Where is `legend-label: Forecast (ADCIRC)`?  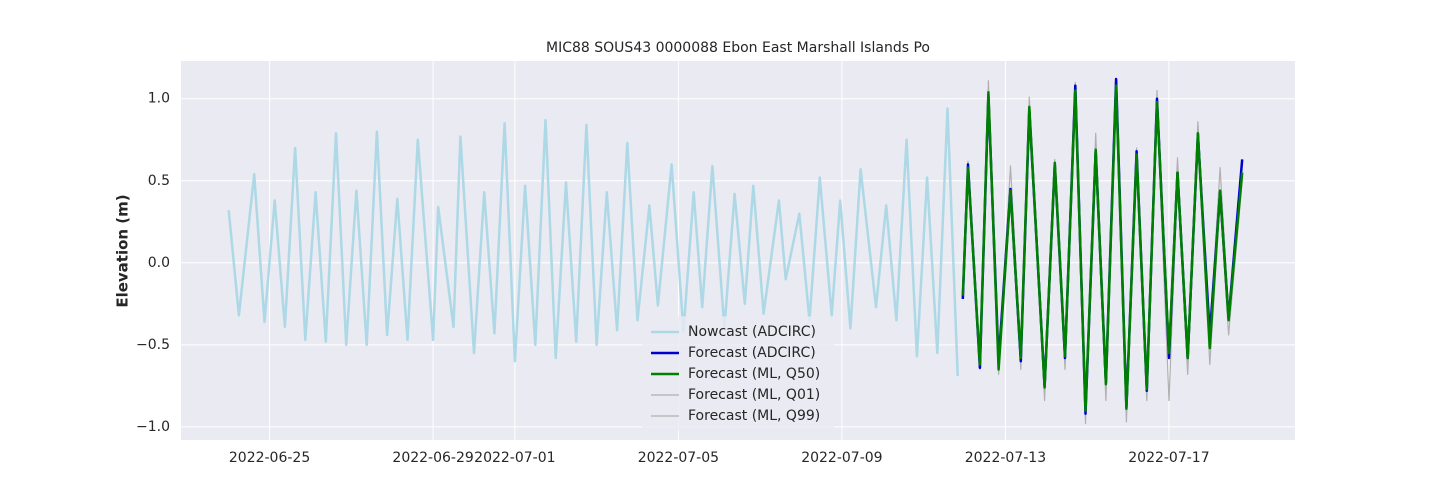
legend-label: Forecast (ADCIRC) is located at coordinates (752, 353).